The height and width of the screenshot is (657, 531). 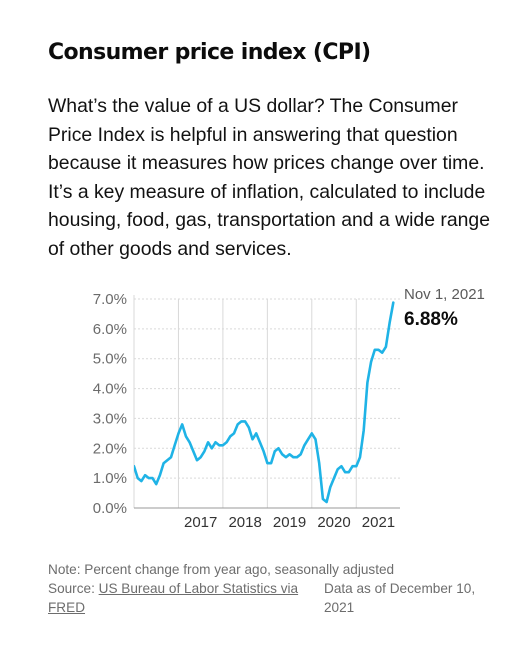 I want to click on chart-title: Consumer price index (CPI), so click(x=209, y=52).